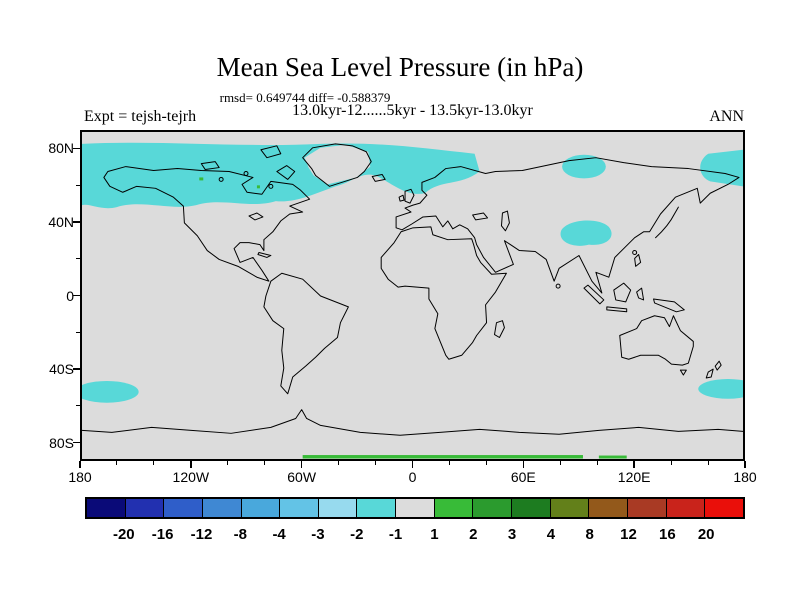  I want to click on colorbar-label: 16, so click(667, 534).